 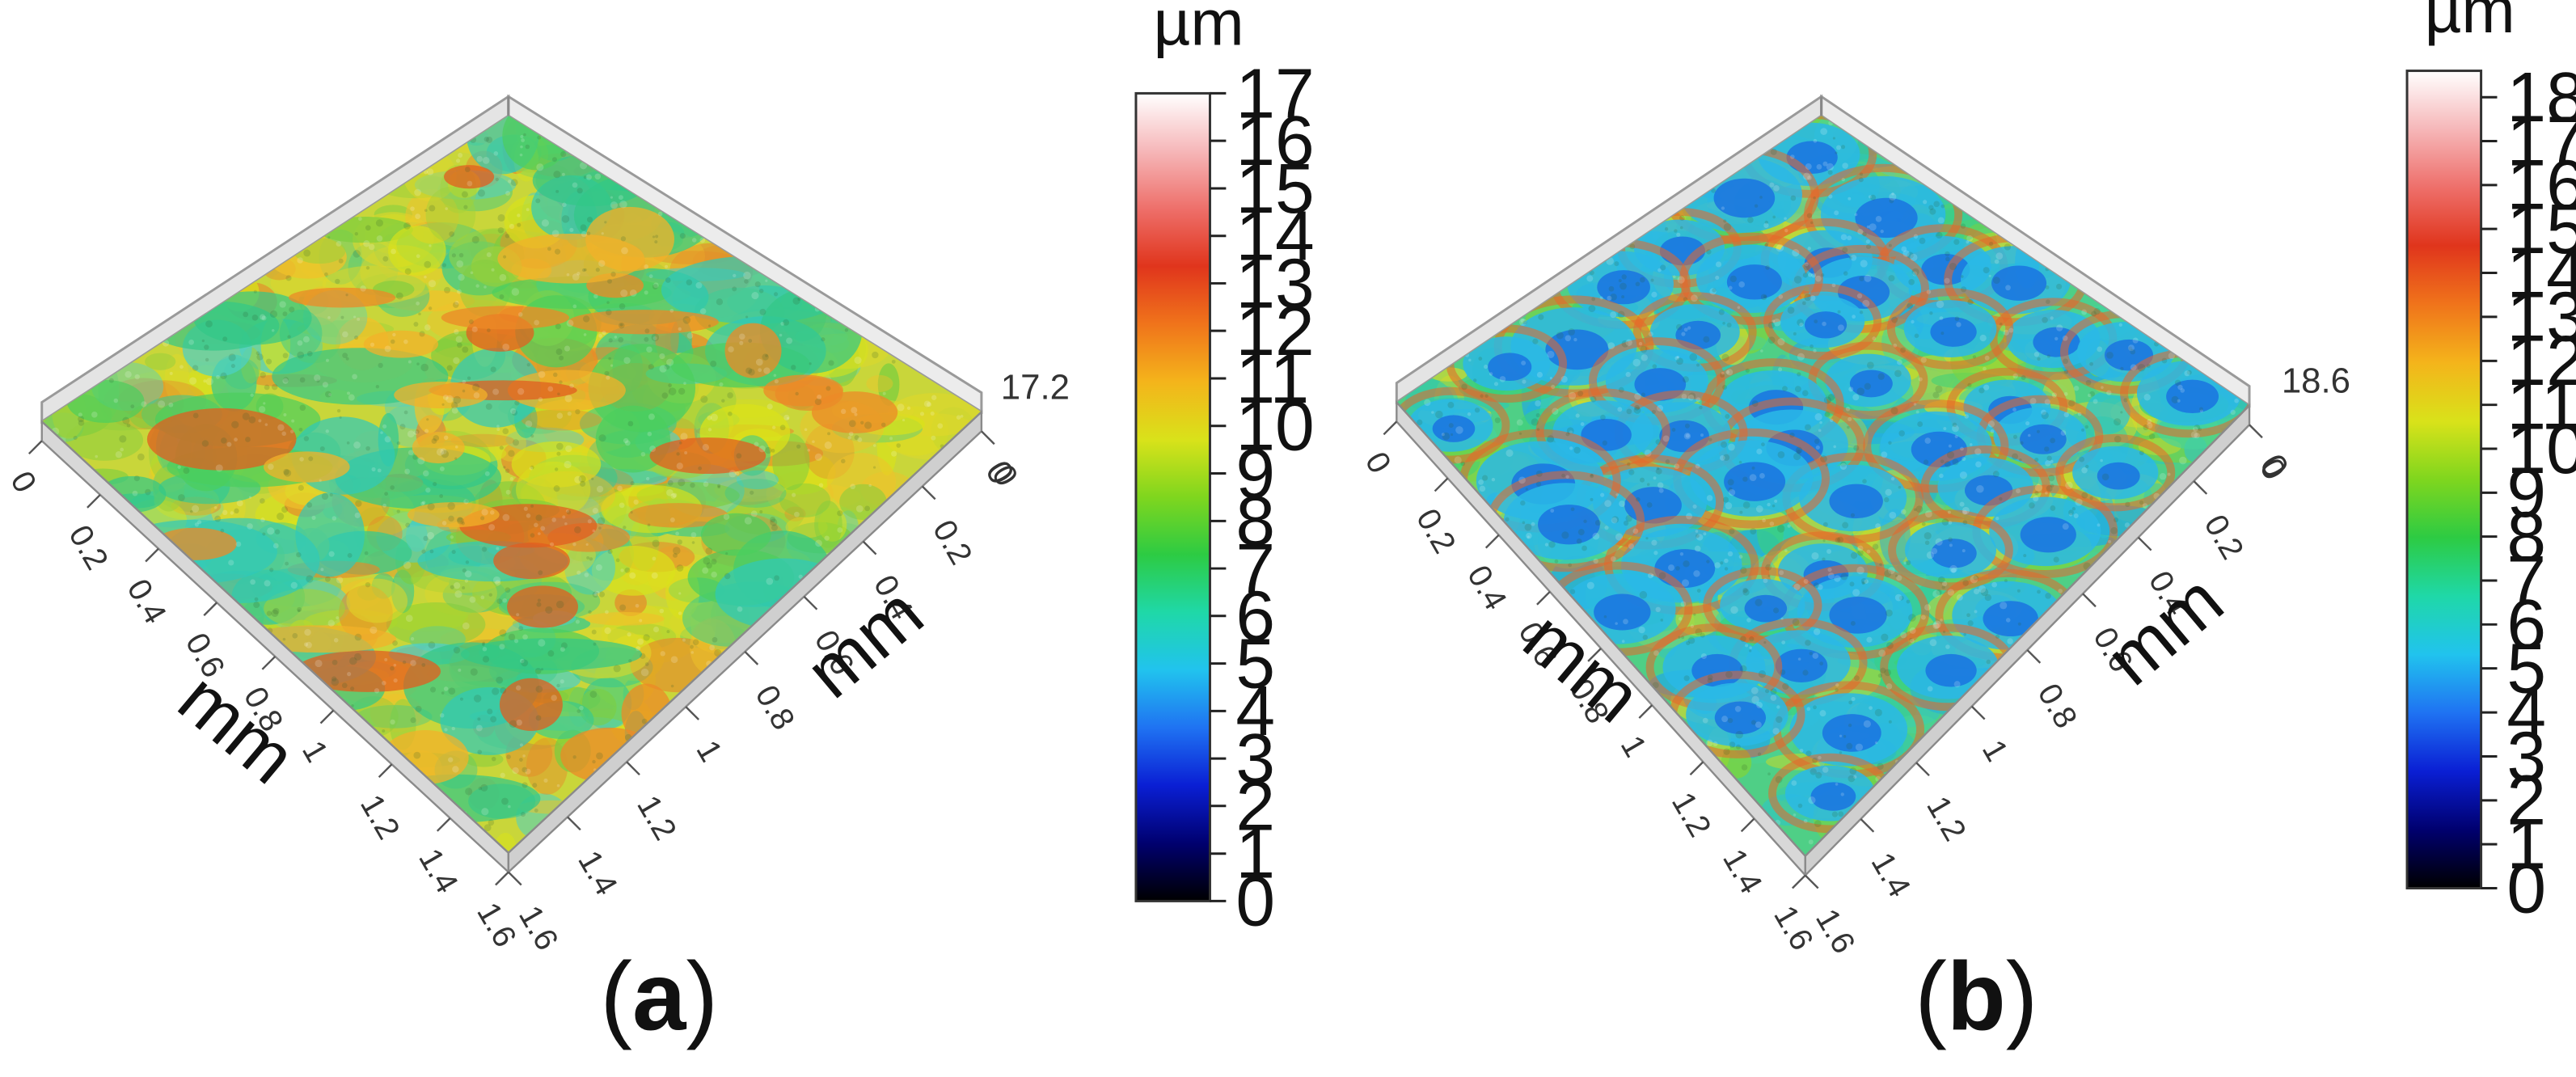 What do you see at coordinates (438, 871) in the screenshot?
I see `x-tick-label: 1.4` at bounding box center [438, 871].